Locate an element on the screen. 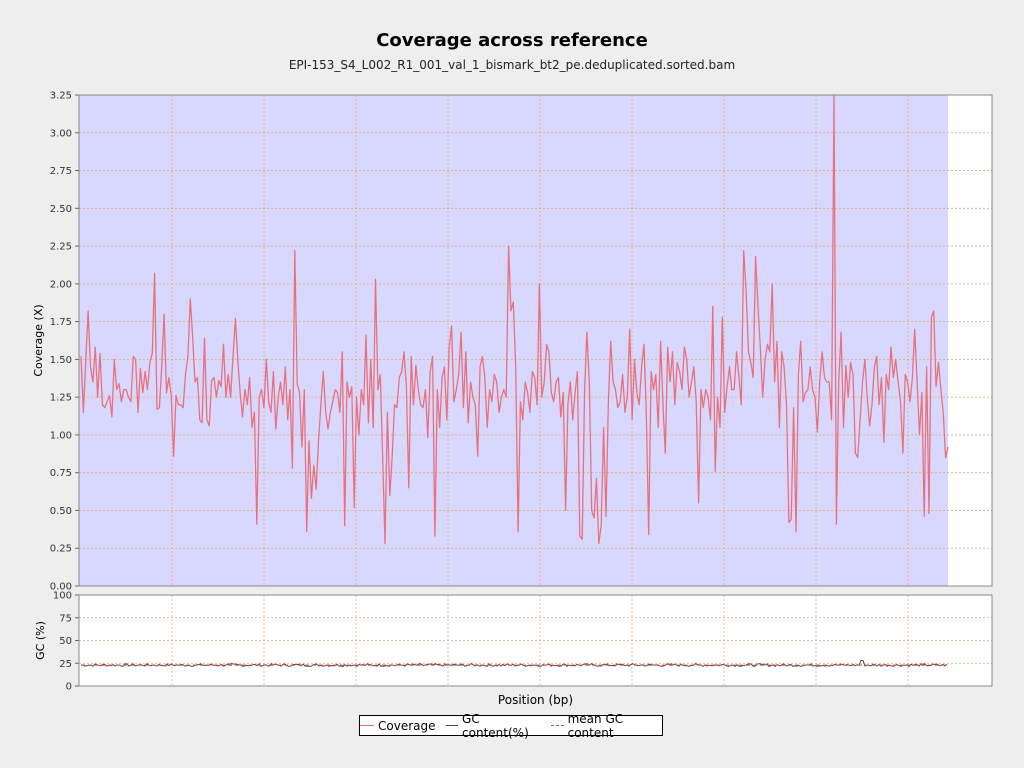 The height and width of the screenshot is (768, 1024). legend-swatch-mean-gc is located at coordinates (557, 725).